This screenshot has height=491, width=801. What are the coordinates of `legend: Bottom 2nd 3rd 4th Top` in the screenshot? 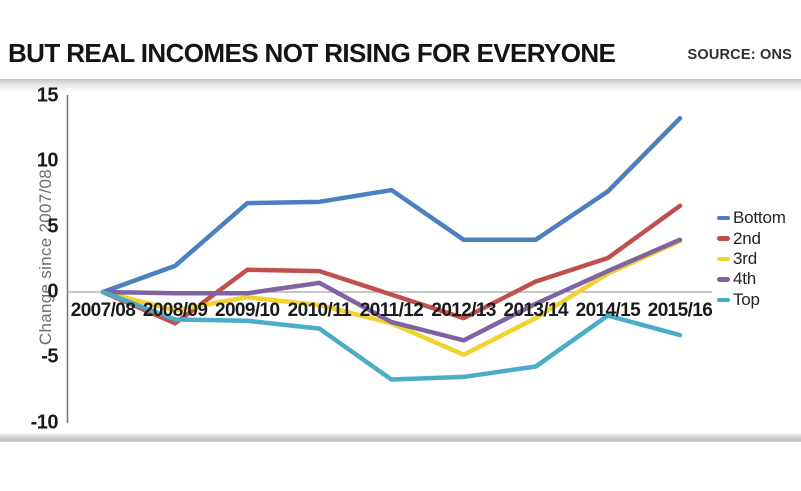 It's located at (751, 259).